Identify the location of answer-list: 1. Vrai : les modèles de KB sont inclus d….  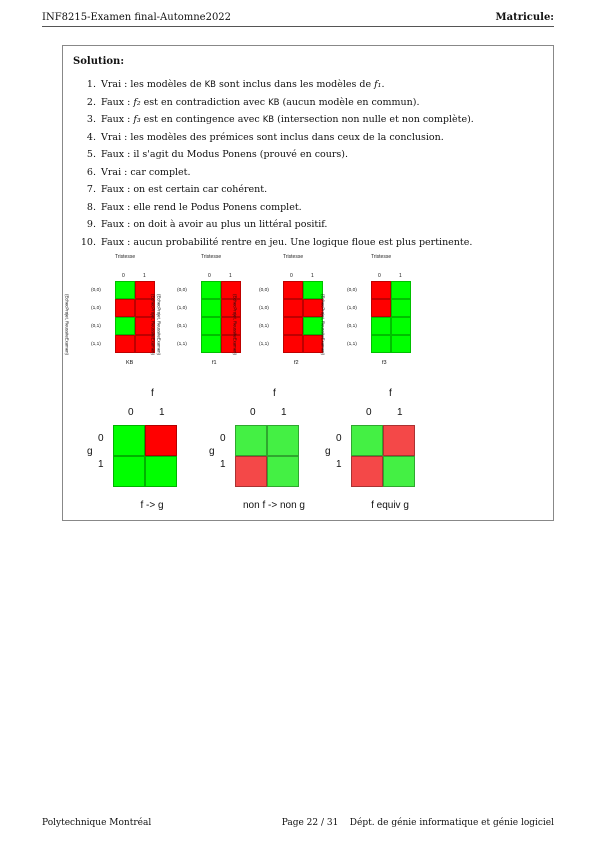
(275, 163).